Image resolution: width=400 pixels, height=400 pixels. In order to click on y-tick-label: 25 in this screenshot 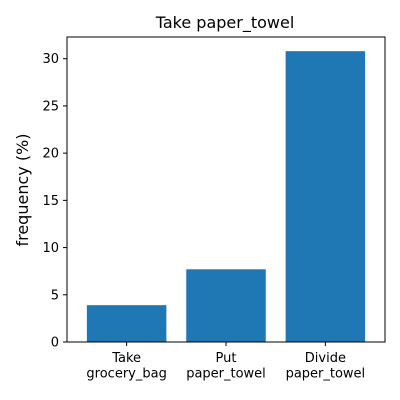, I will do `click(50, 106)`.